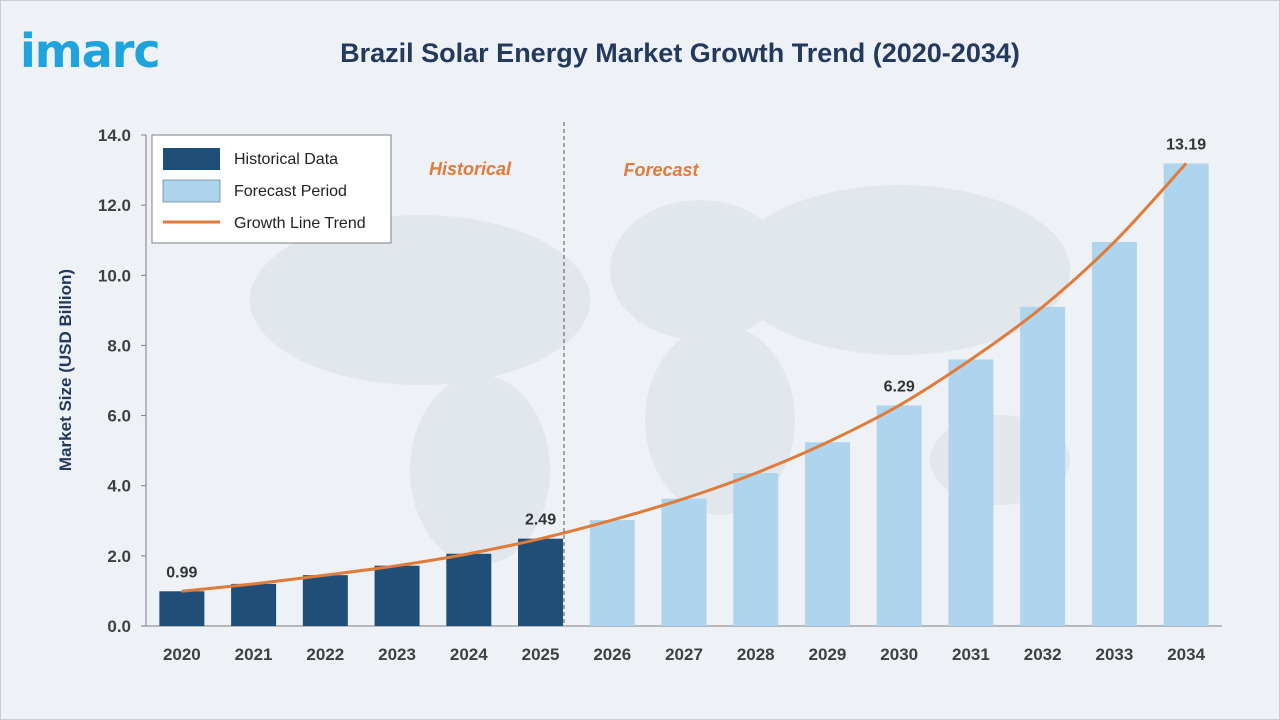  Describe the element at coordinates (971, 654) in the screenshot. I see `x-tick-label: 2031` at that location.